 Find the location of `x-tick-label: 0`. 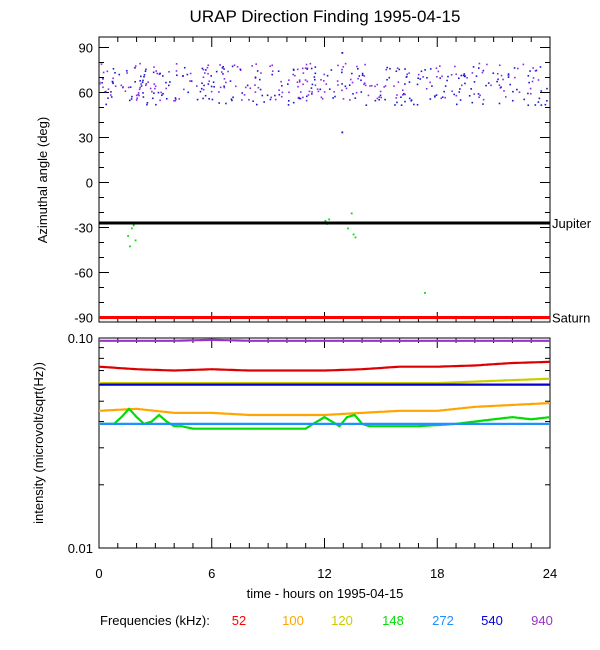

x-tick-label: 0 is located at coordinates (98, 573).